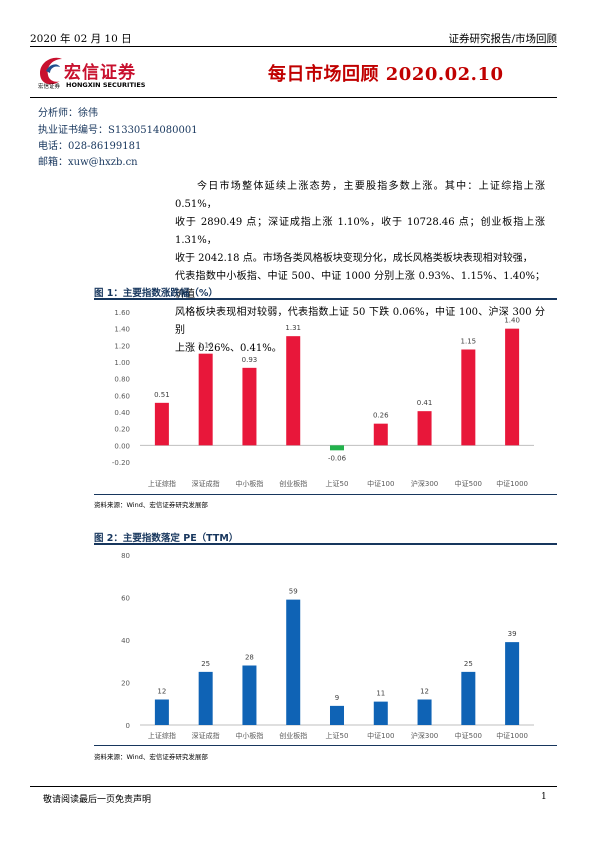 This screenshot has width=595, height=842. Describe the element at coordinates (125, 641) in the screenshot. I see `y-tick-label: 40` at that location.